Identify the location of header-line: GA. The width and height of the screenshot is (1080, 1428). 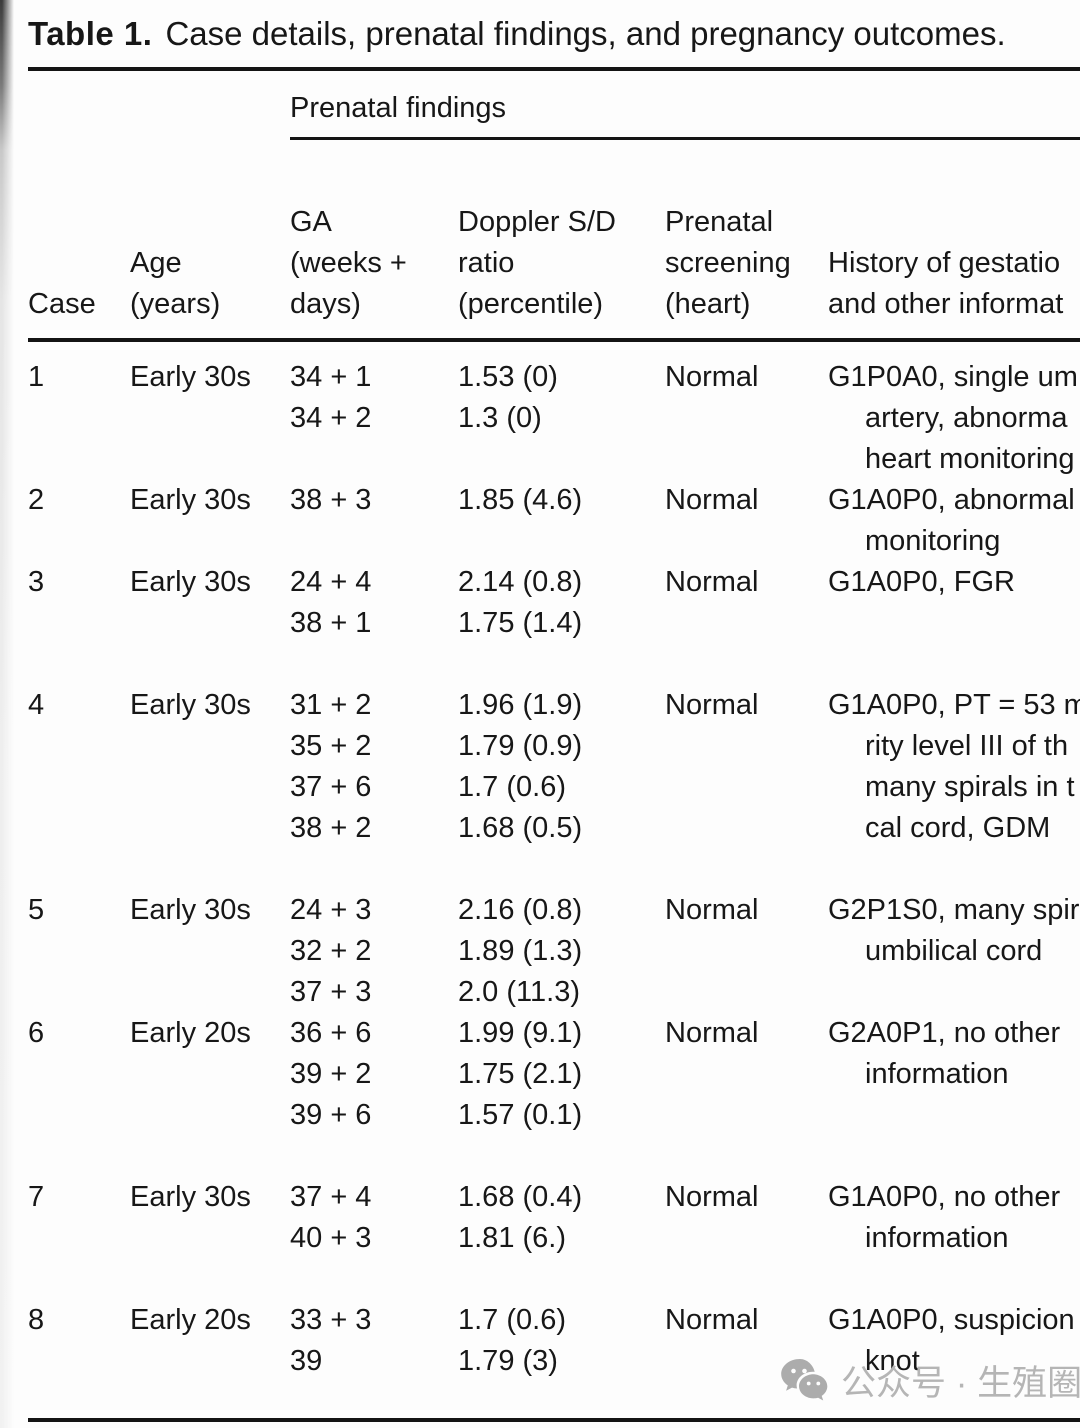
(311, 222).